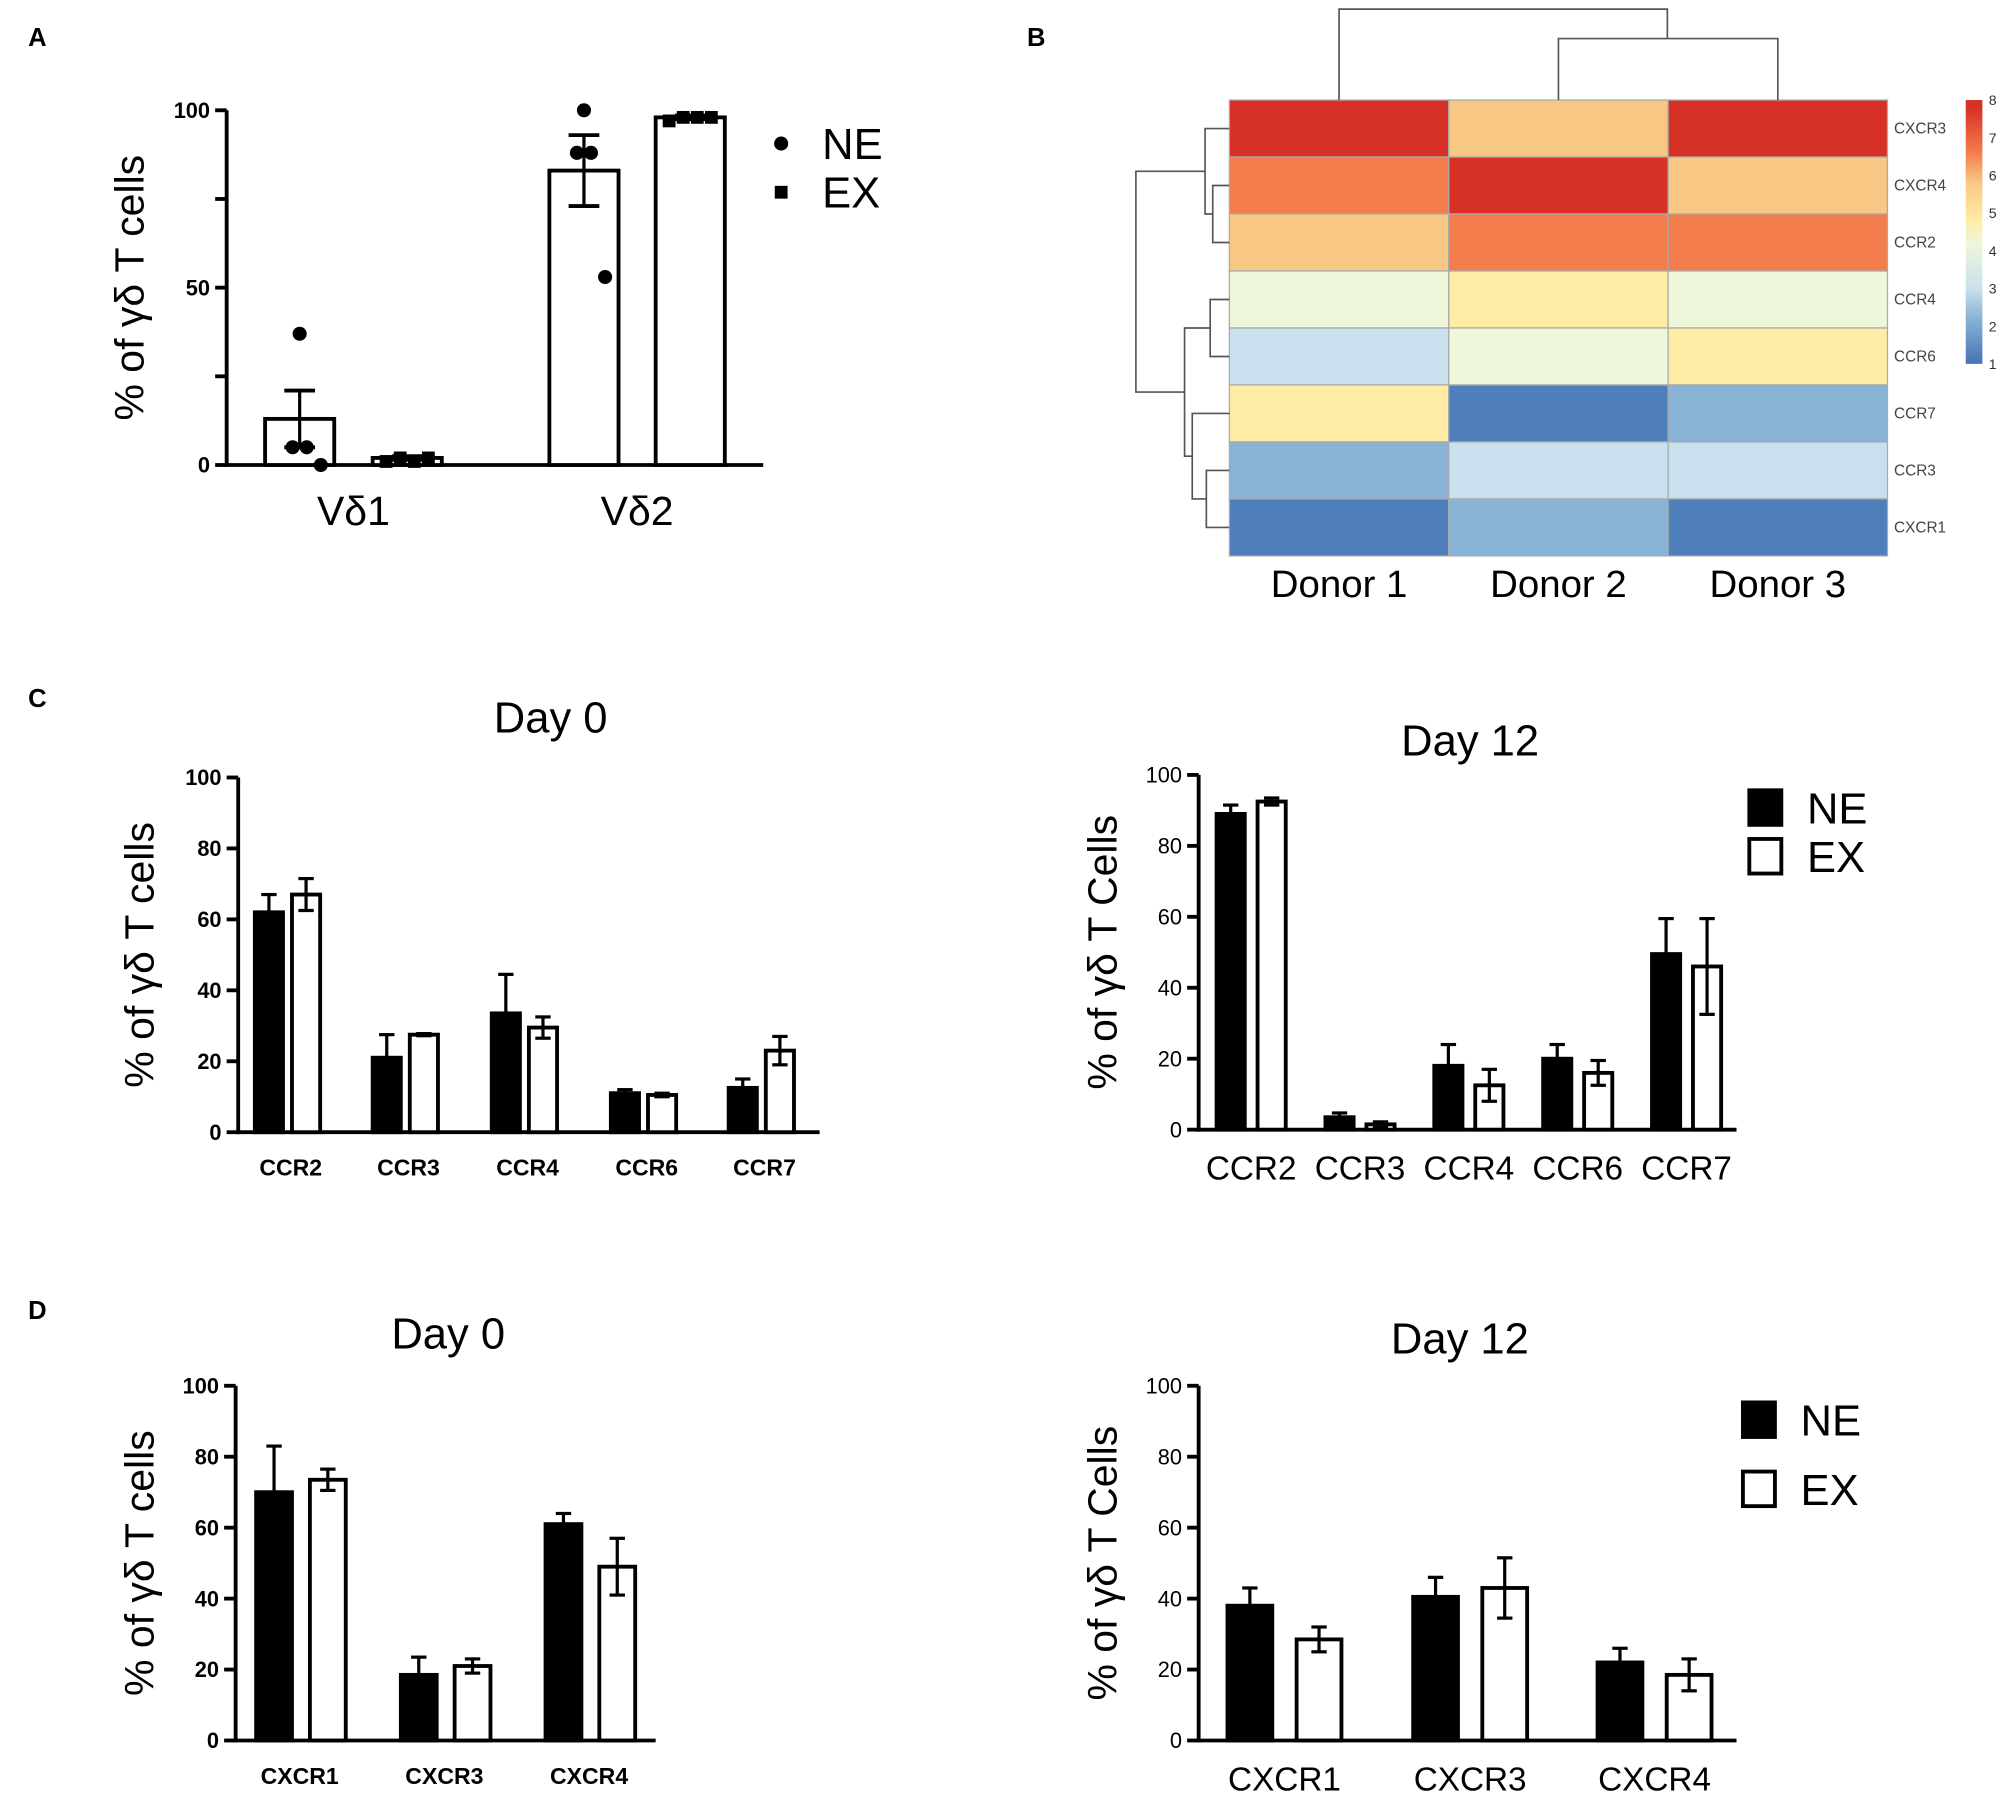 The image size is (2008, 1797). Describe the element at coordinates (198, 287) in the screenshot. I see `y-tick-label: 50` at that location.